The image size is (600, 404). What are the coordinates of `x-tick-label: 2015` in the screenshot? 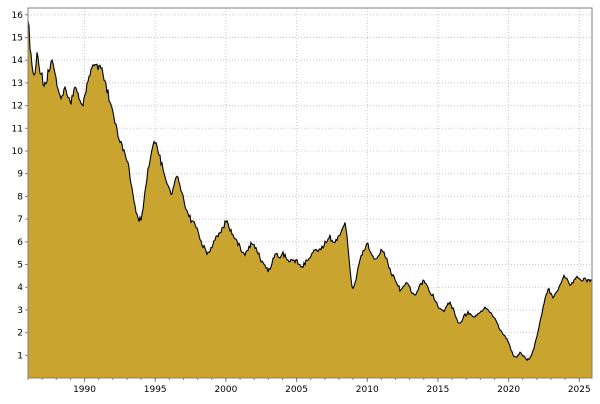 It's located at (437, 390).